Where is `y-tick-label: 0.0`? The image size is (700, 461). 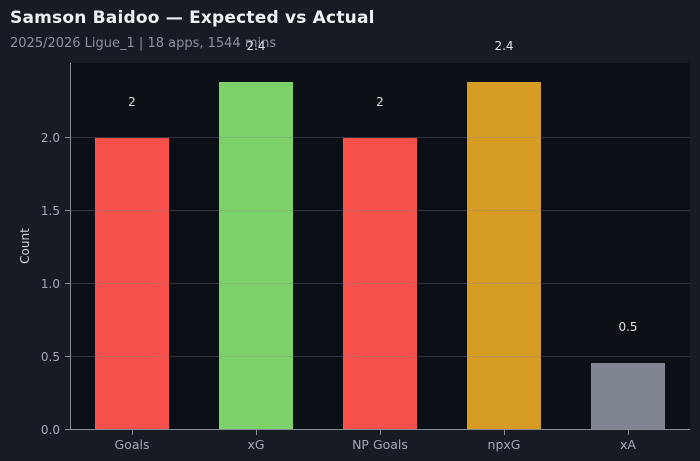 y-tick-label: 0.0 is located at coordinates (50, 430).